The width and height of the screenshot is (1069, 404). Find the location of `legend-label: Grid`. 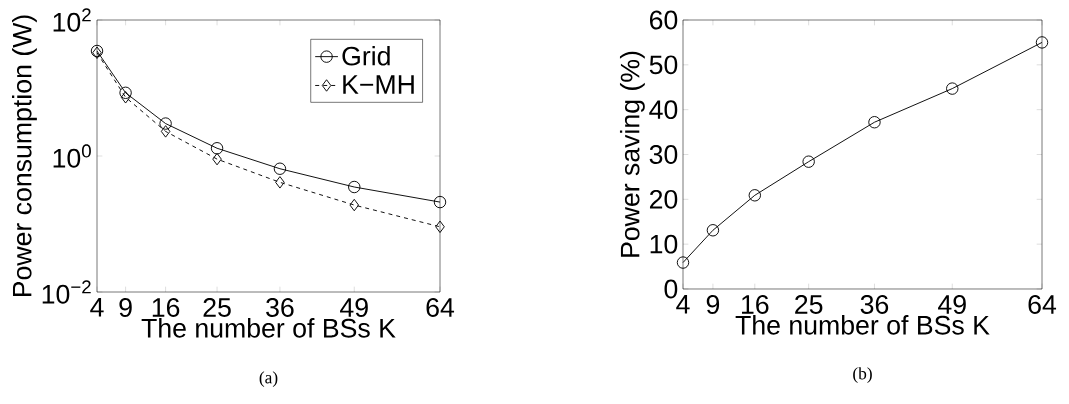

legend-label: Grid is located at coordinates (366, 55).